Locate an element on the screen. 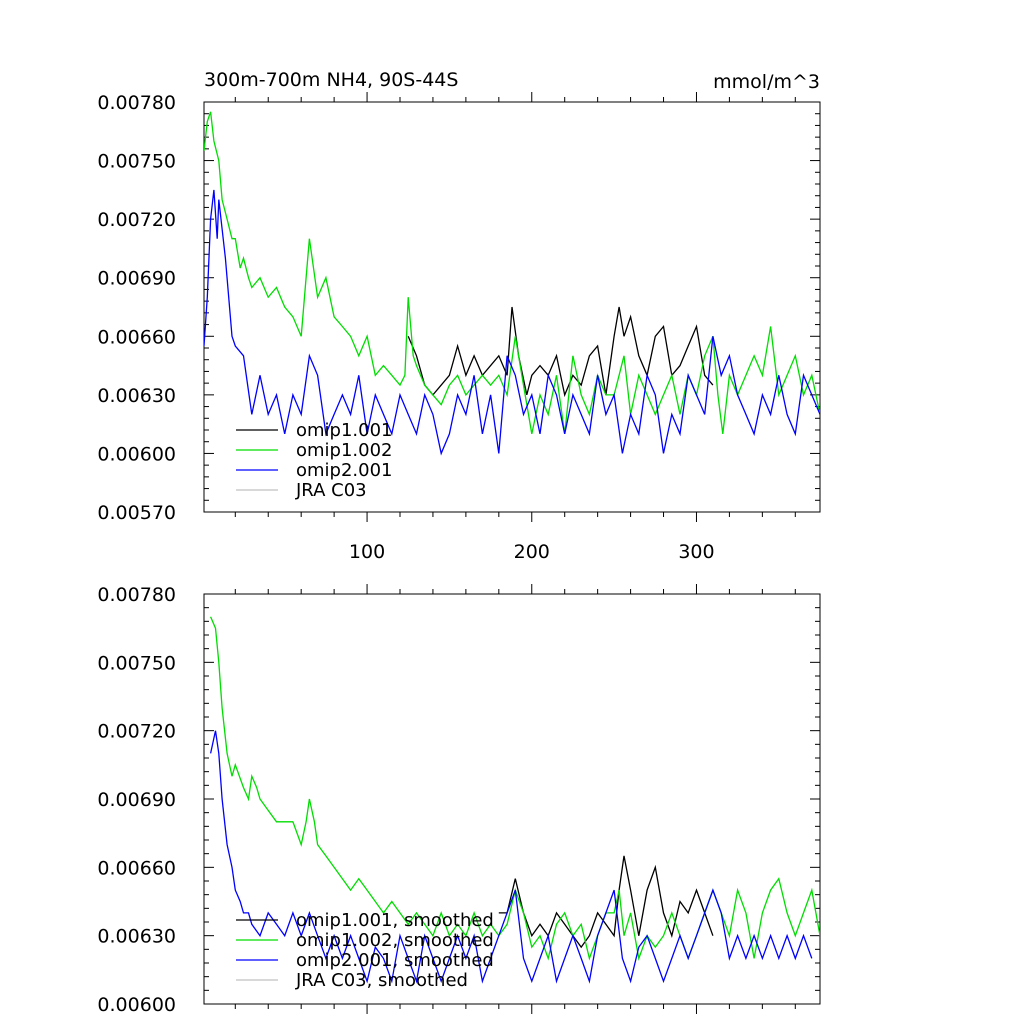 The height and width of the screenshot is (1024, 1024). x-tick-label: 300 is located at coordinates (696, 552).